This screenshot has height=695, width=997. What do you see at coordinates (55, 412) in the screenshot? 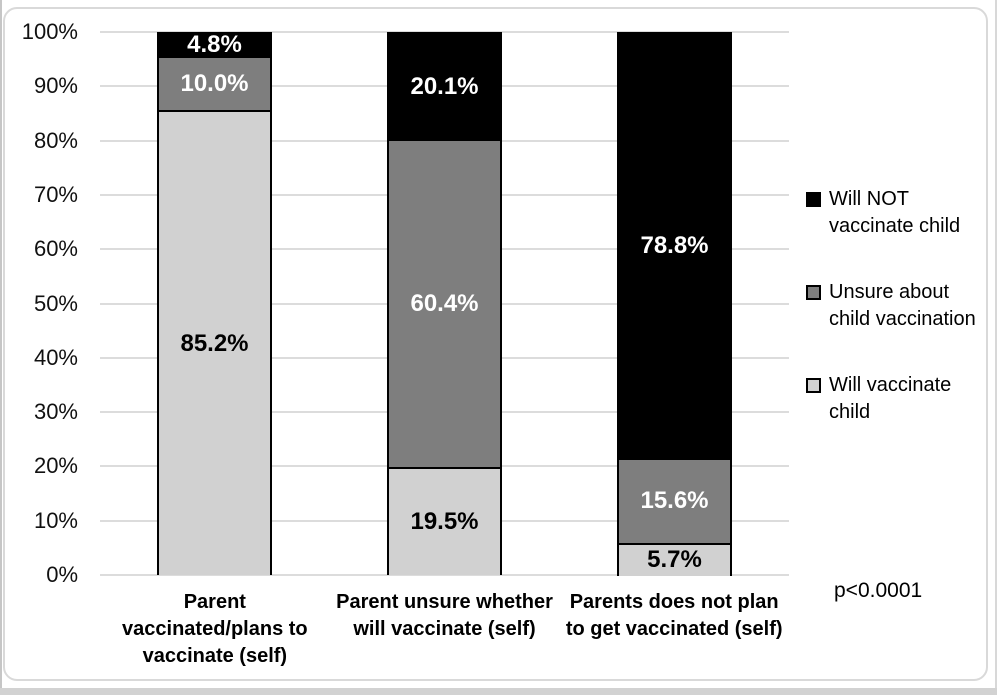
I see `y-axis-tick-label: 30%` at bounding box center [55, 412].